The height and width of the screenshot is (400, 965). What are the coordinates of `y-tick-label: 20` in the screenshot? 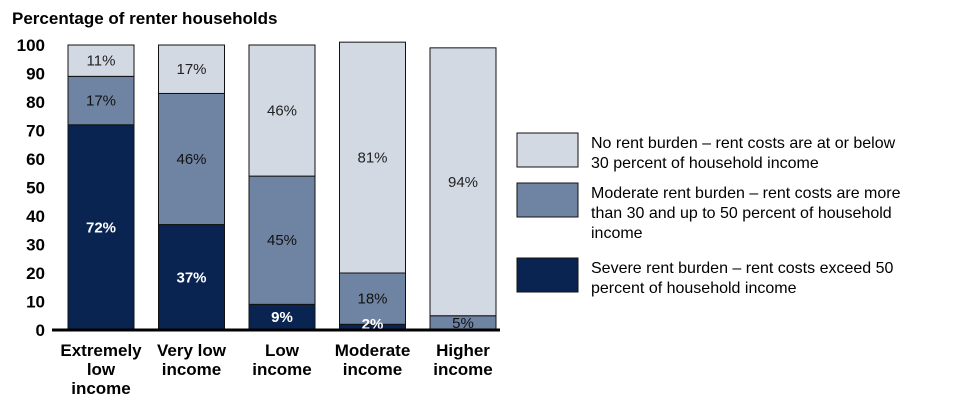 It's located at (35, 273).